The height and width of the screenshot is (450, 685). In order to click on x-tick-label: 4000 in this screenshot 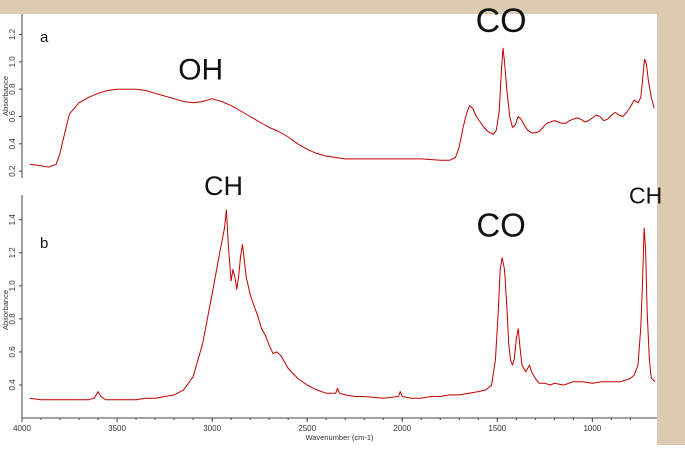, I will do `click(22, 428)`.